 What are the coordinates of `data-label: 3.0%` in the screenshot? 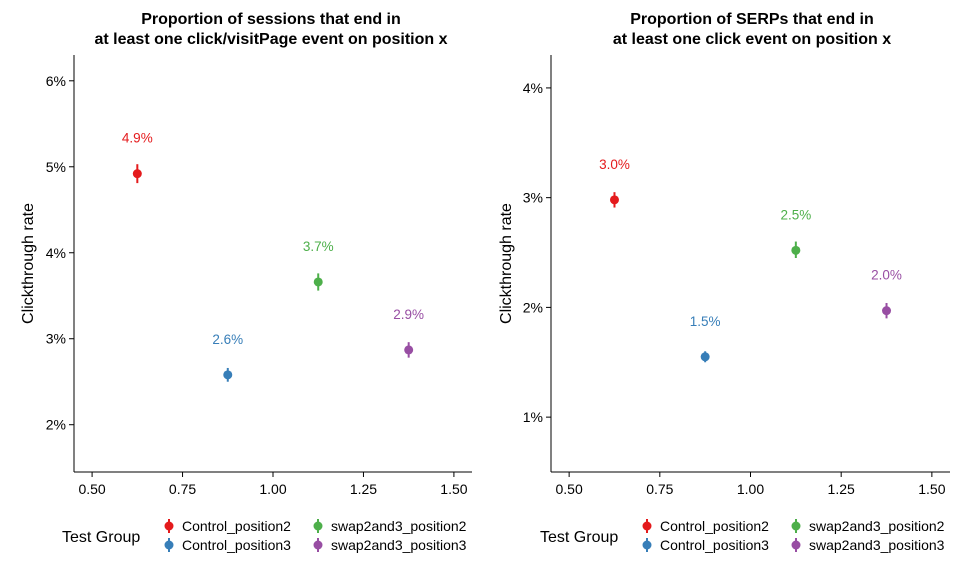 It's located at (614, 164).